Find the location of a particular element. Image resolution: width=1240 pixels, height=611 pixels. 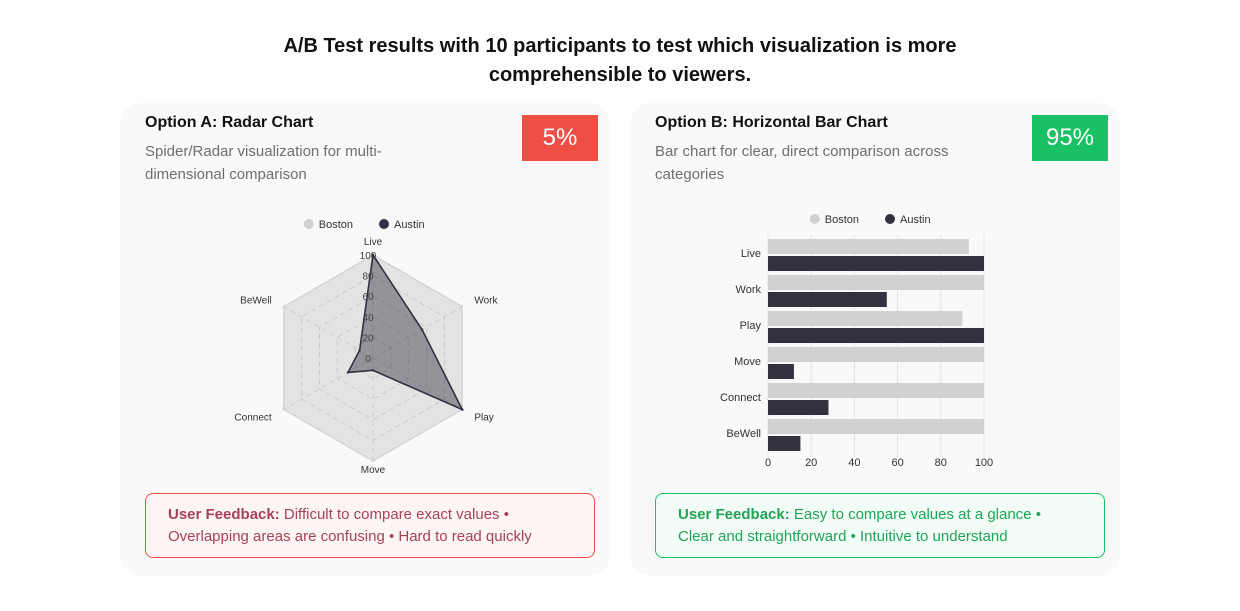

bar-legend-label-austin: Austin is located at coordinates (915, 220).